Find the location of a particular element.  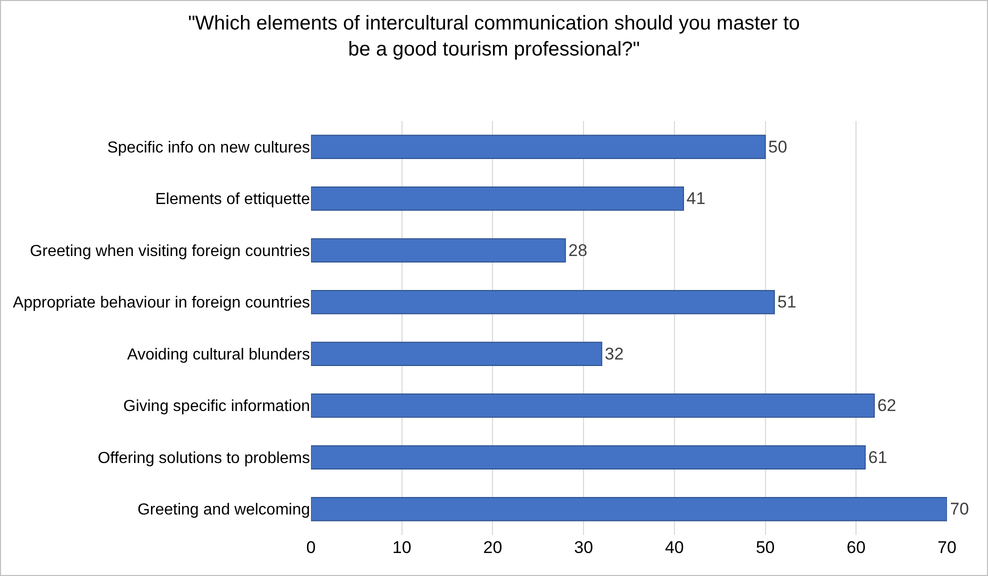

y-tick-label: Avoiding cultural blunders is located at coordinates (218, 355).